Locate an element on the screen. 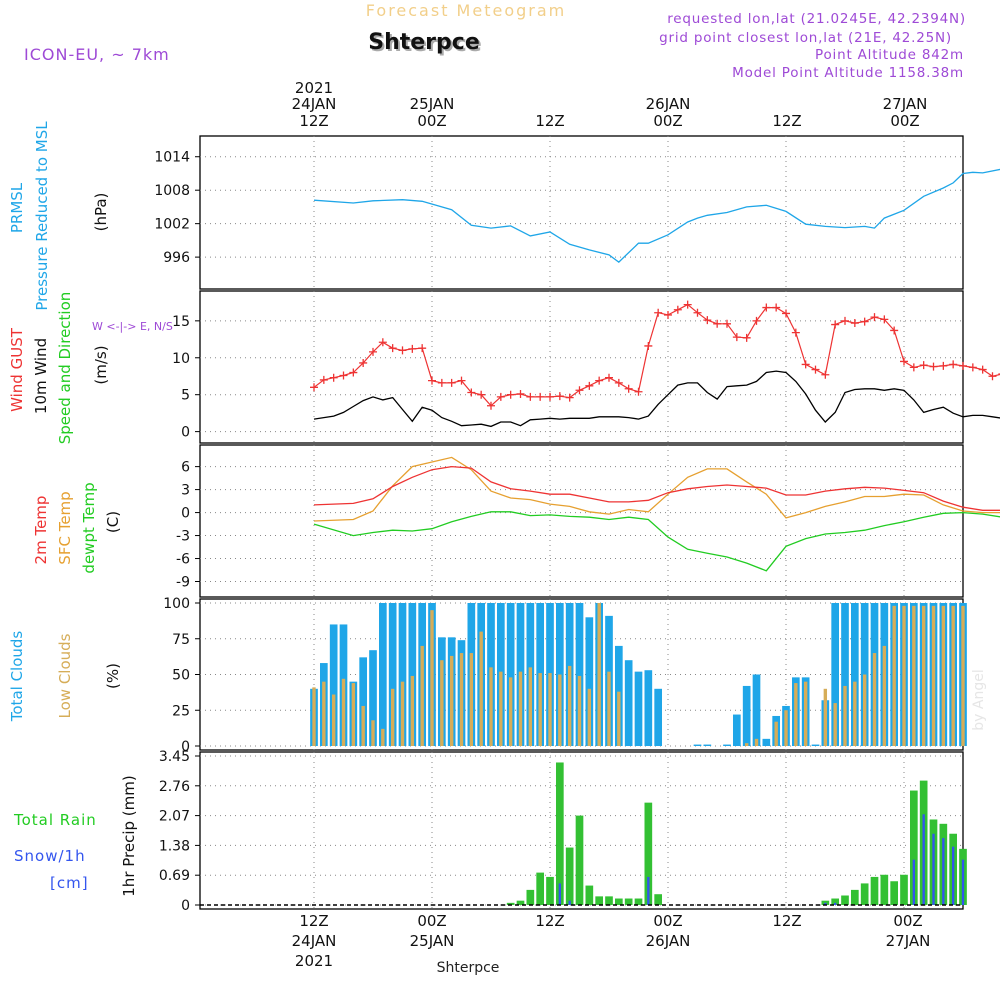 The width and height of the screenshot is (1000, 1000). wind-label-2: Speed and Direction is located at coordinates (65, 368).